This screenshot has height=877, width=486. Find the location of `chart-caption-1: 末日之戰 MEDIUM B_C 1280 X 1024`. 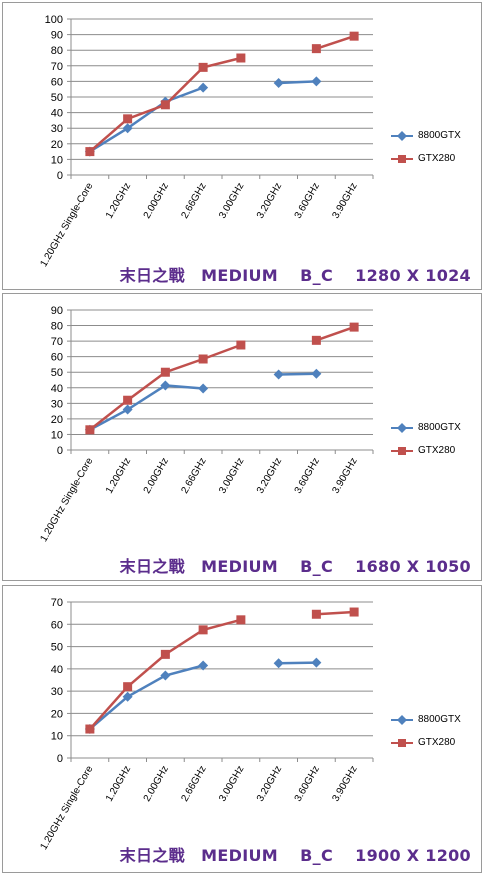

chart-caption-1: 末日之戰 MEDIUM B_C 1280 X 1024 is located at coordinates (295, 275).